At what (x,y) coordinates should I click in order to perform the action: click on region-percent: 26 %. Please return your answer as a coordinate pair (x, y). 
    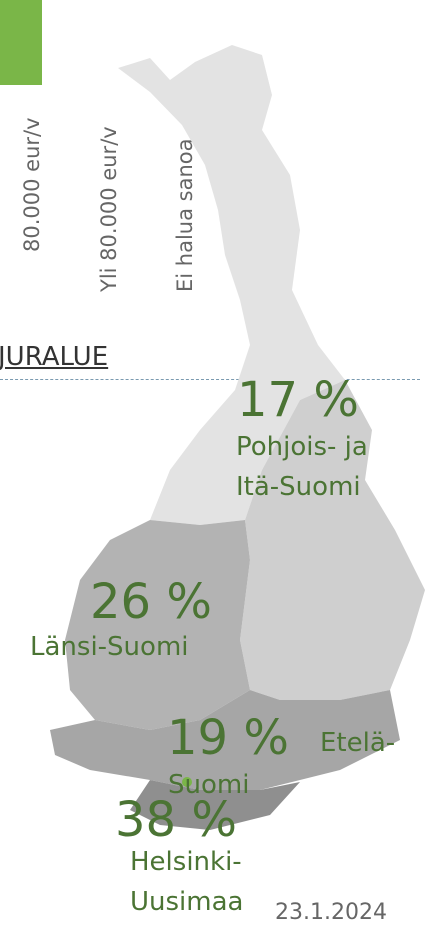
    Looking at the image, I should click on (151, 602).